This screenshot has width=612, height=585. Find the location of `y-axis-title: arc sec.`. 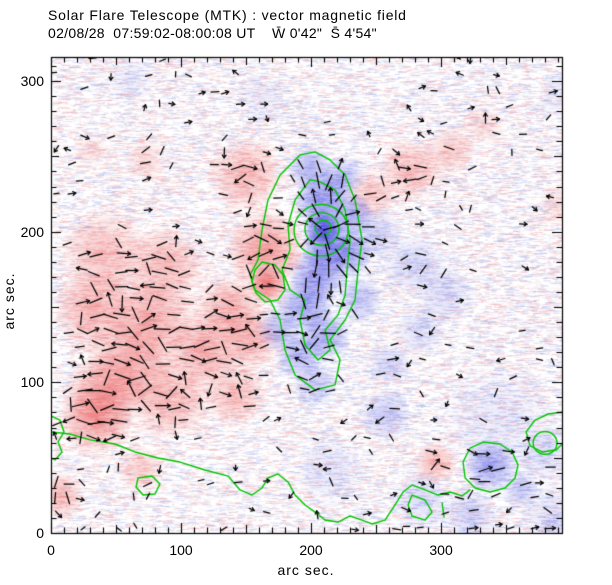

y-axis-title: arc sec. is located at coordinates (9, 301).